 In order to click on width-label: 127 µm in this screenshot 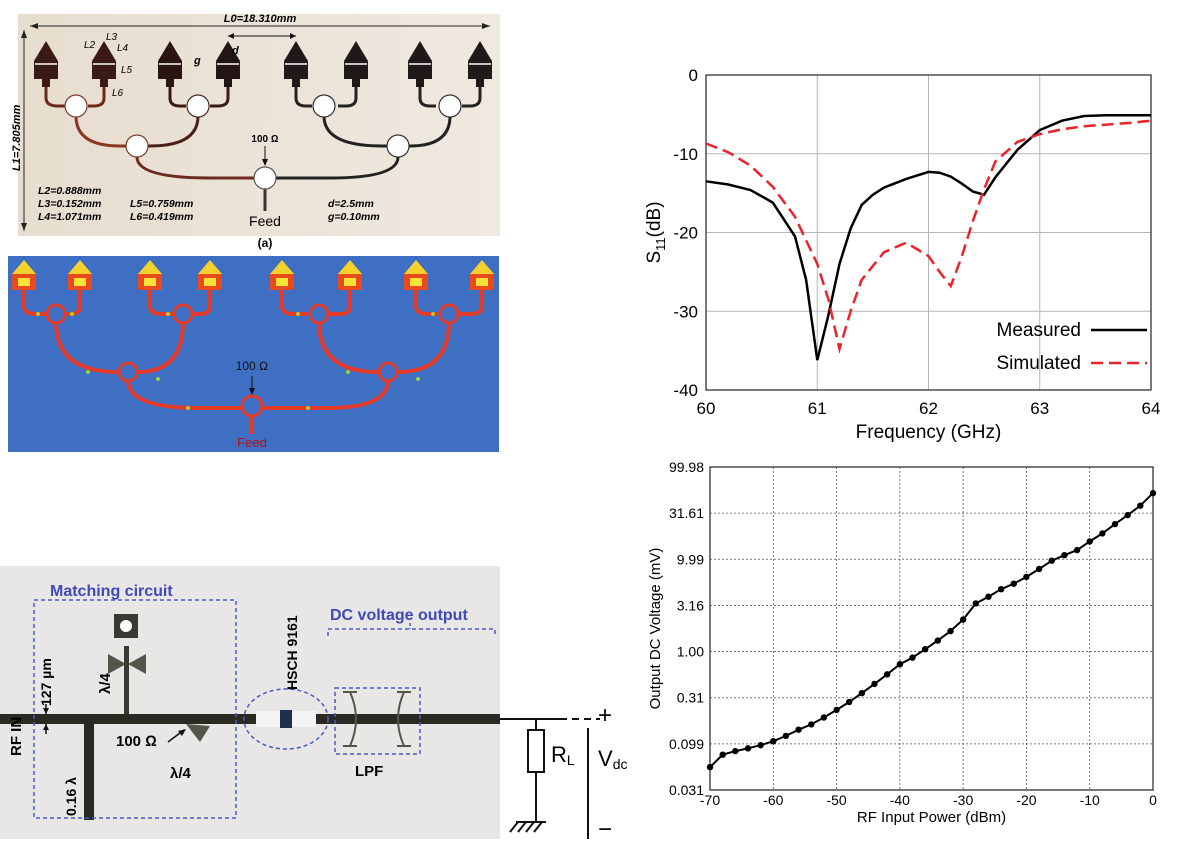, I will do `click(46, 682)`.